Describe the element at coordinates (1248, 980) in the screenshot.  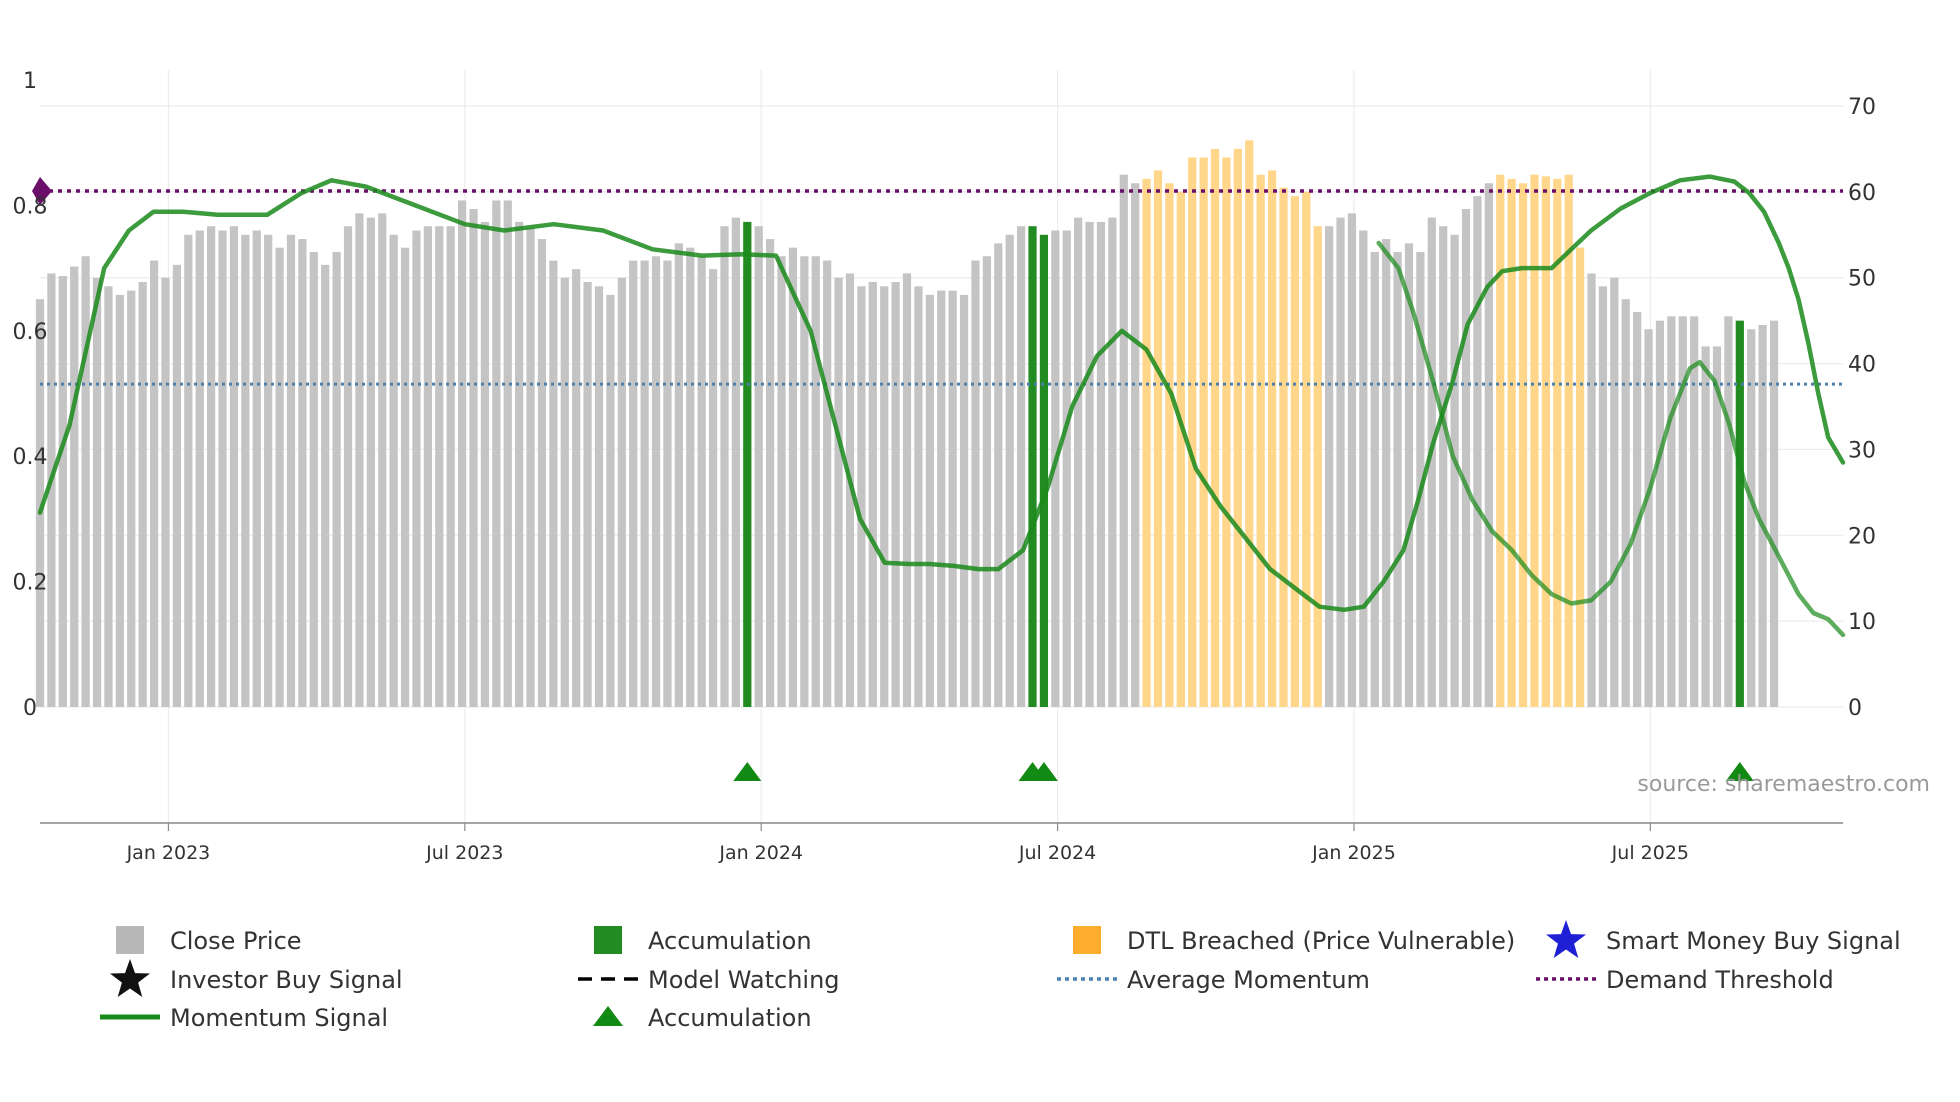
I see `legend-average-momentum-label: Average Momentum` at that location.